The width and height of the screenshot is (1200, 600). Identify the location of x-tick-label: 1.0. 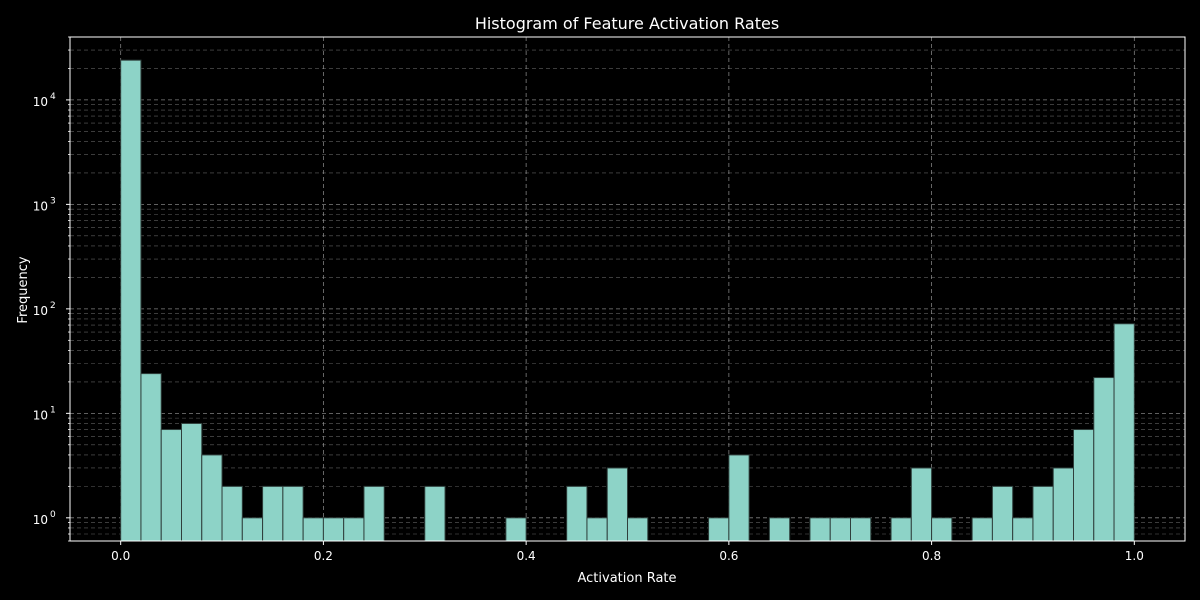
(1134, 556).